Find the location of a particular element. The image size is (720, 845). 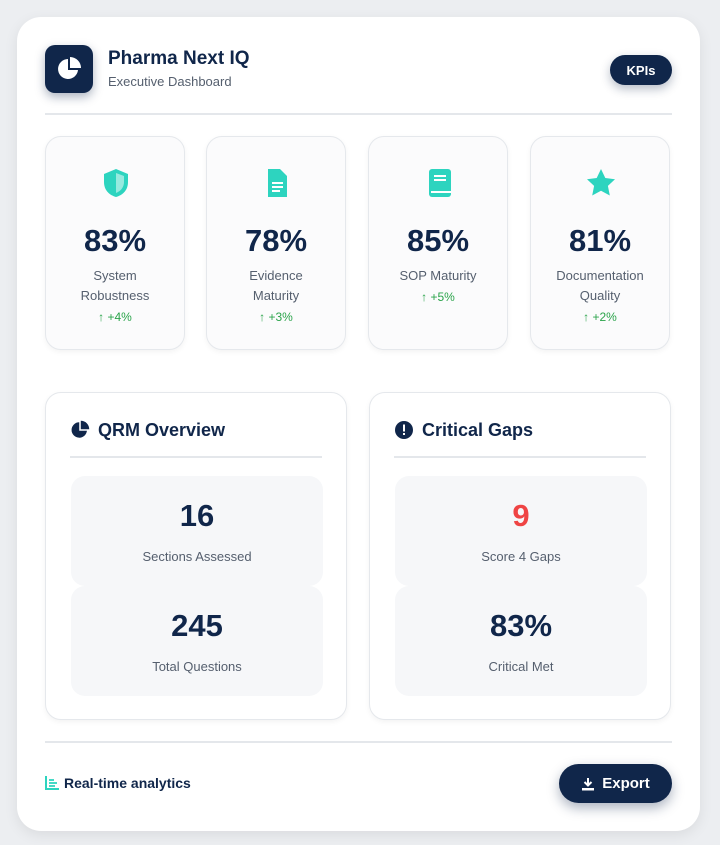

kpi-card: 78% Evidence Maturity ↑ +3% is located at coordinates (276, 243).